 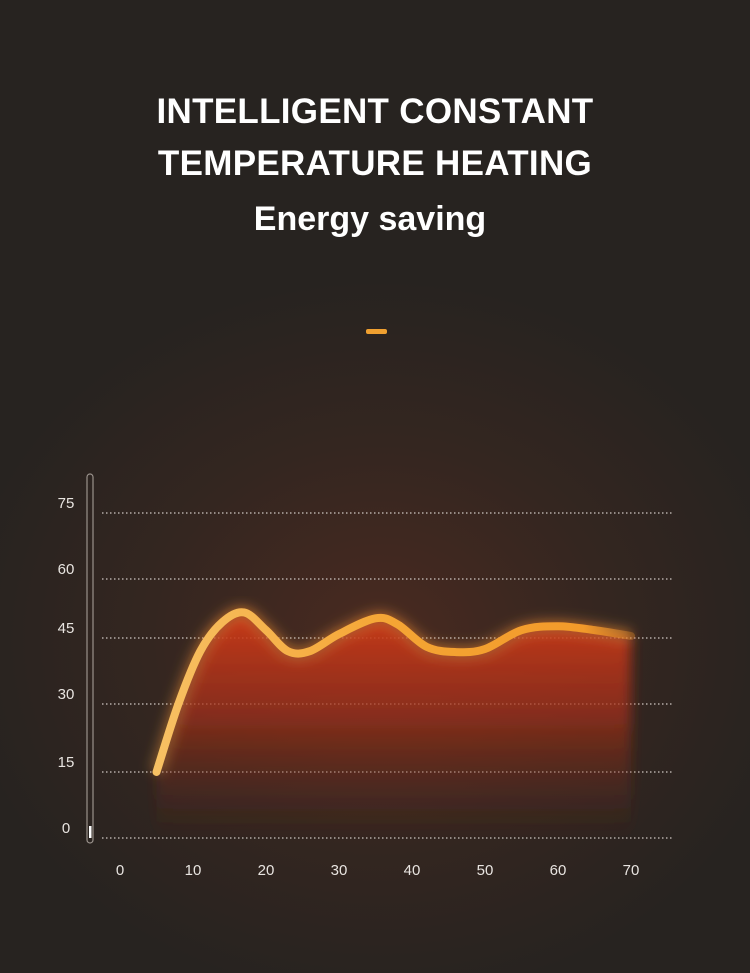 I want to click on temperature-curve, so click(x=393, y=692).